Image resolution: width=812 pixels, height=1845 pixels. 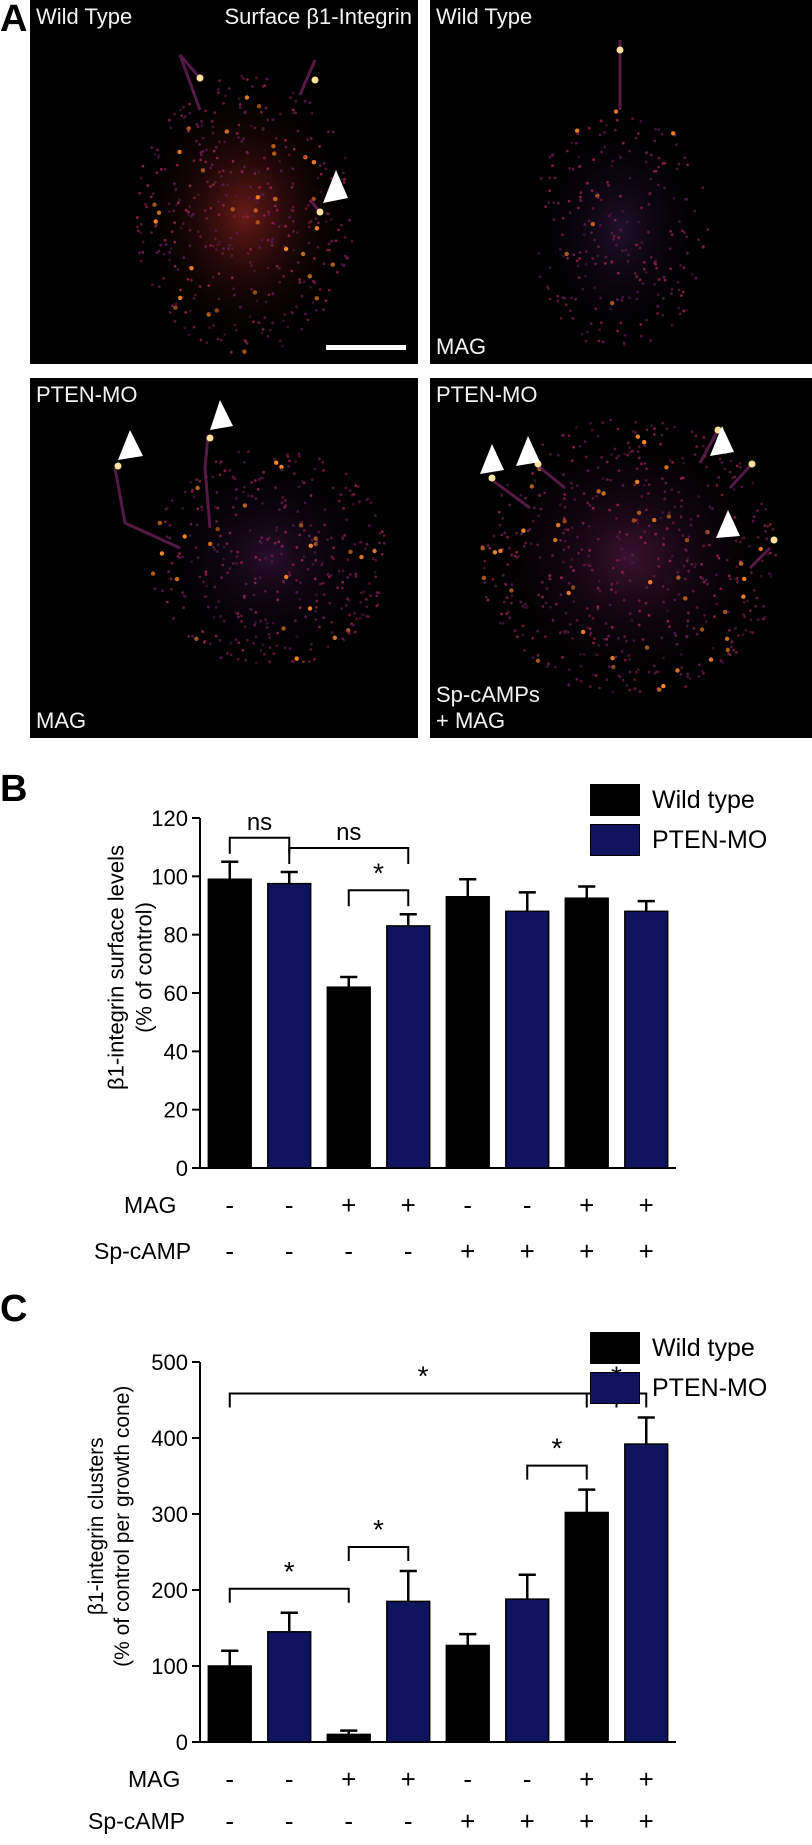 I want to click on arrowhead-icon, so click(x=728, y=524).